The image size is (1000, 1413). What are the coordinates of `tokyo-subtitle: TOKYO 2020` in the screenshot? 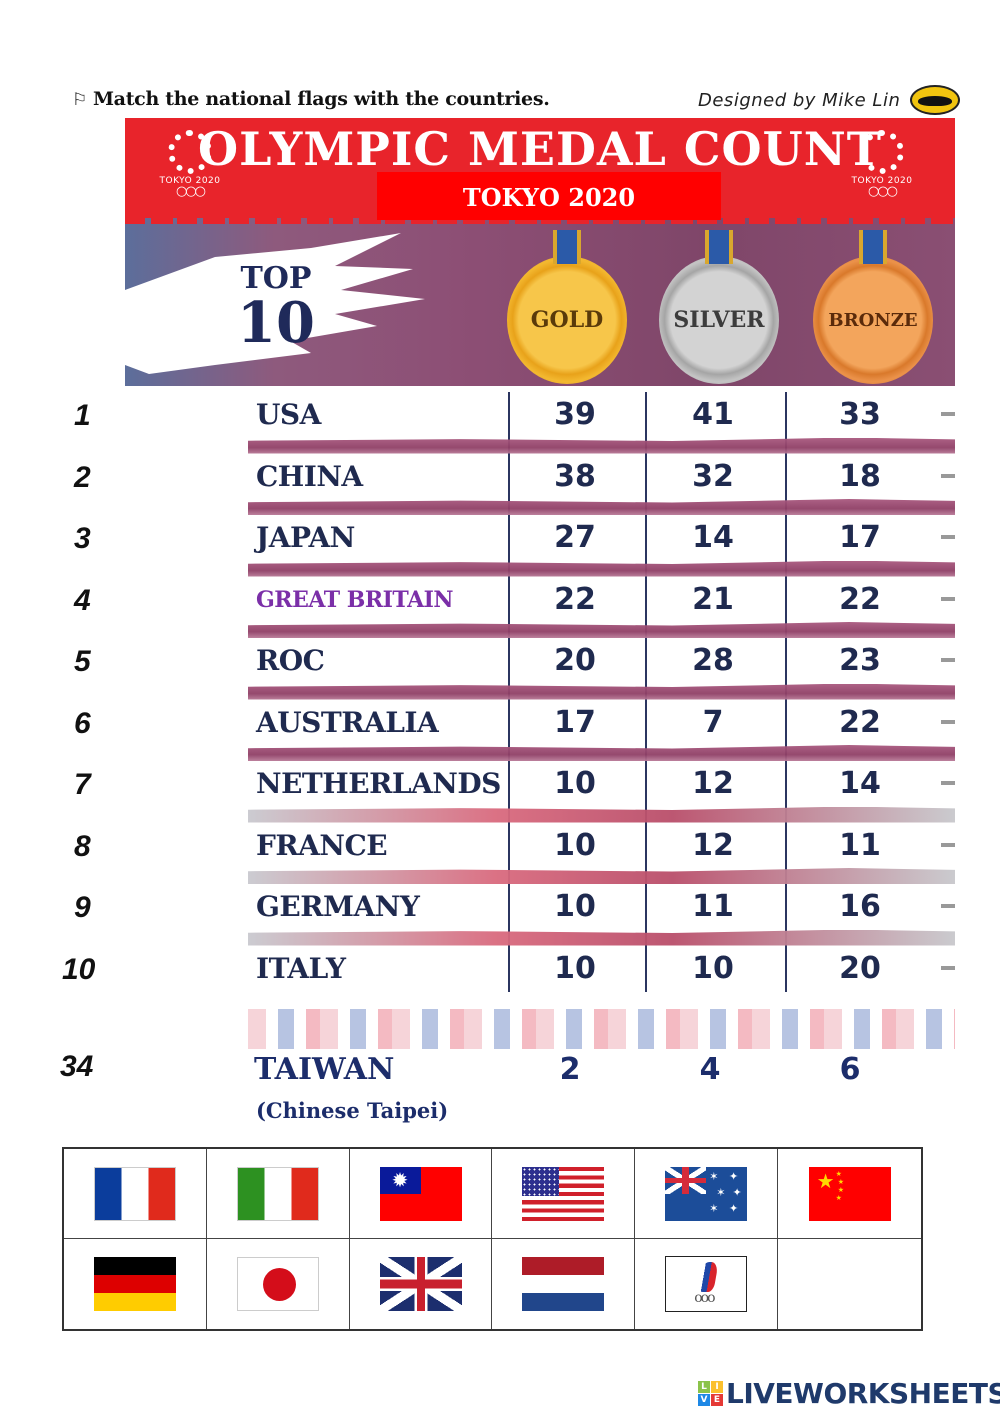 It's located at (549, 197).